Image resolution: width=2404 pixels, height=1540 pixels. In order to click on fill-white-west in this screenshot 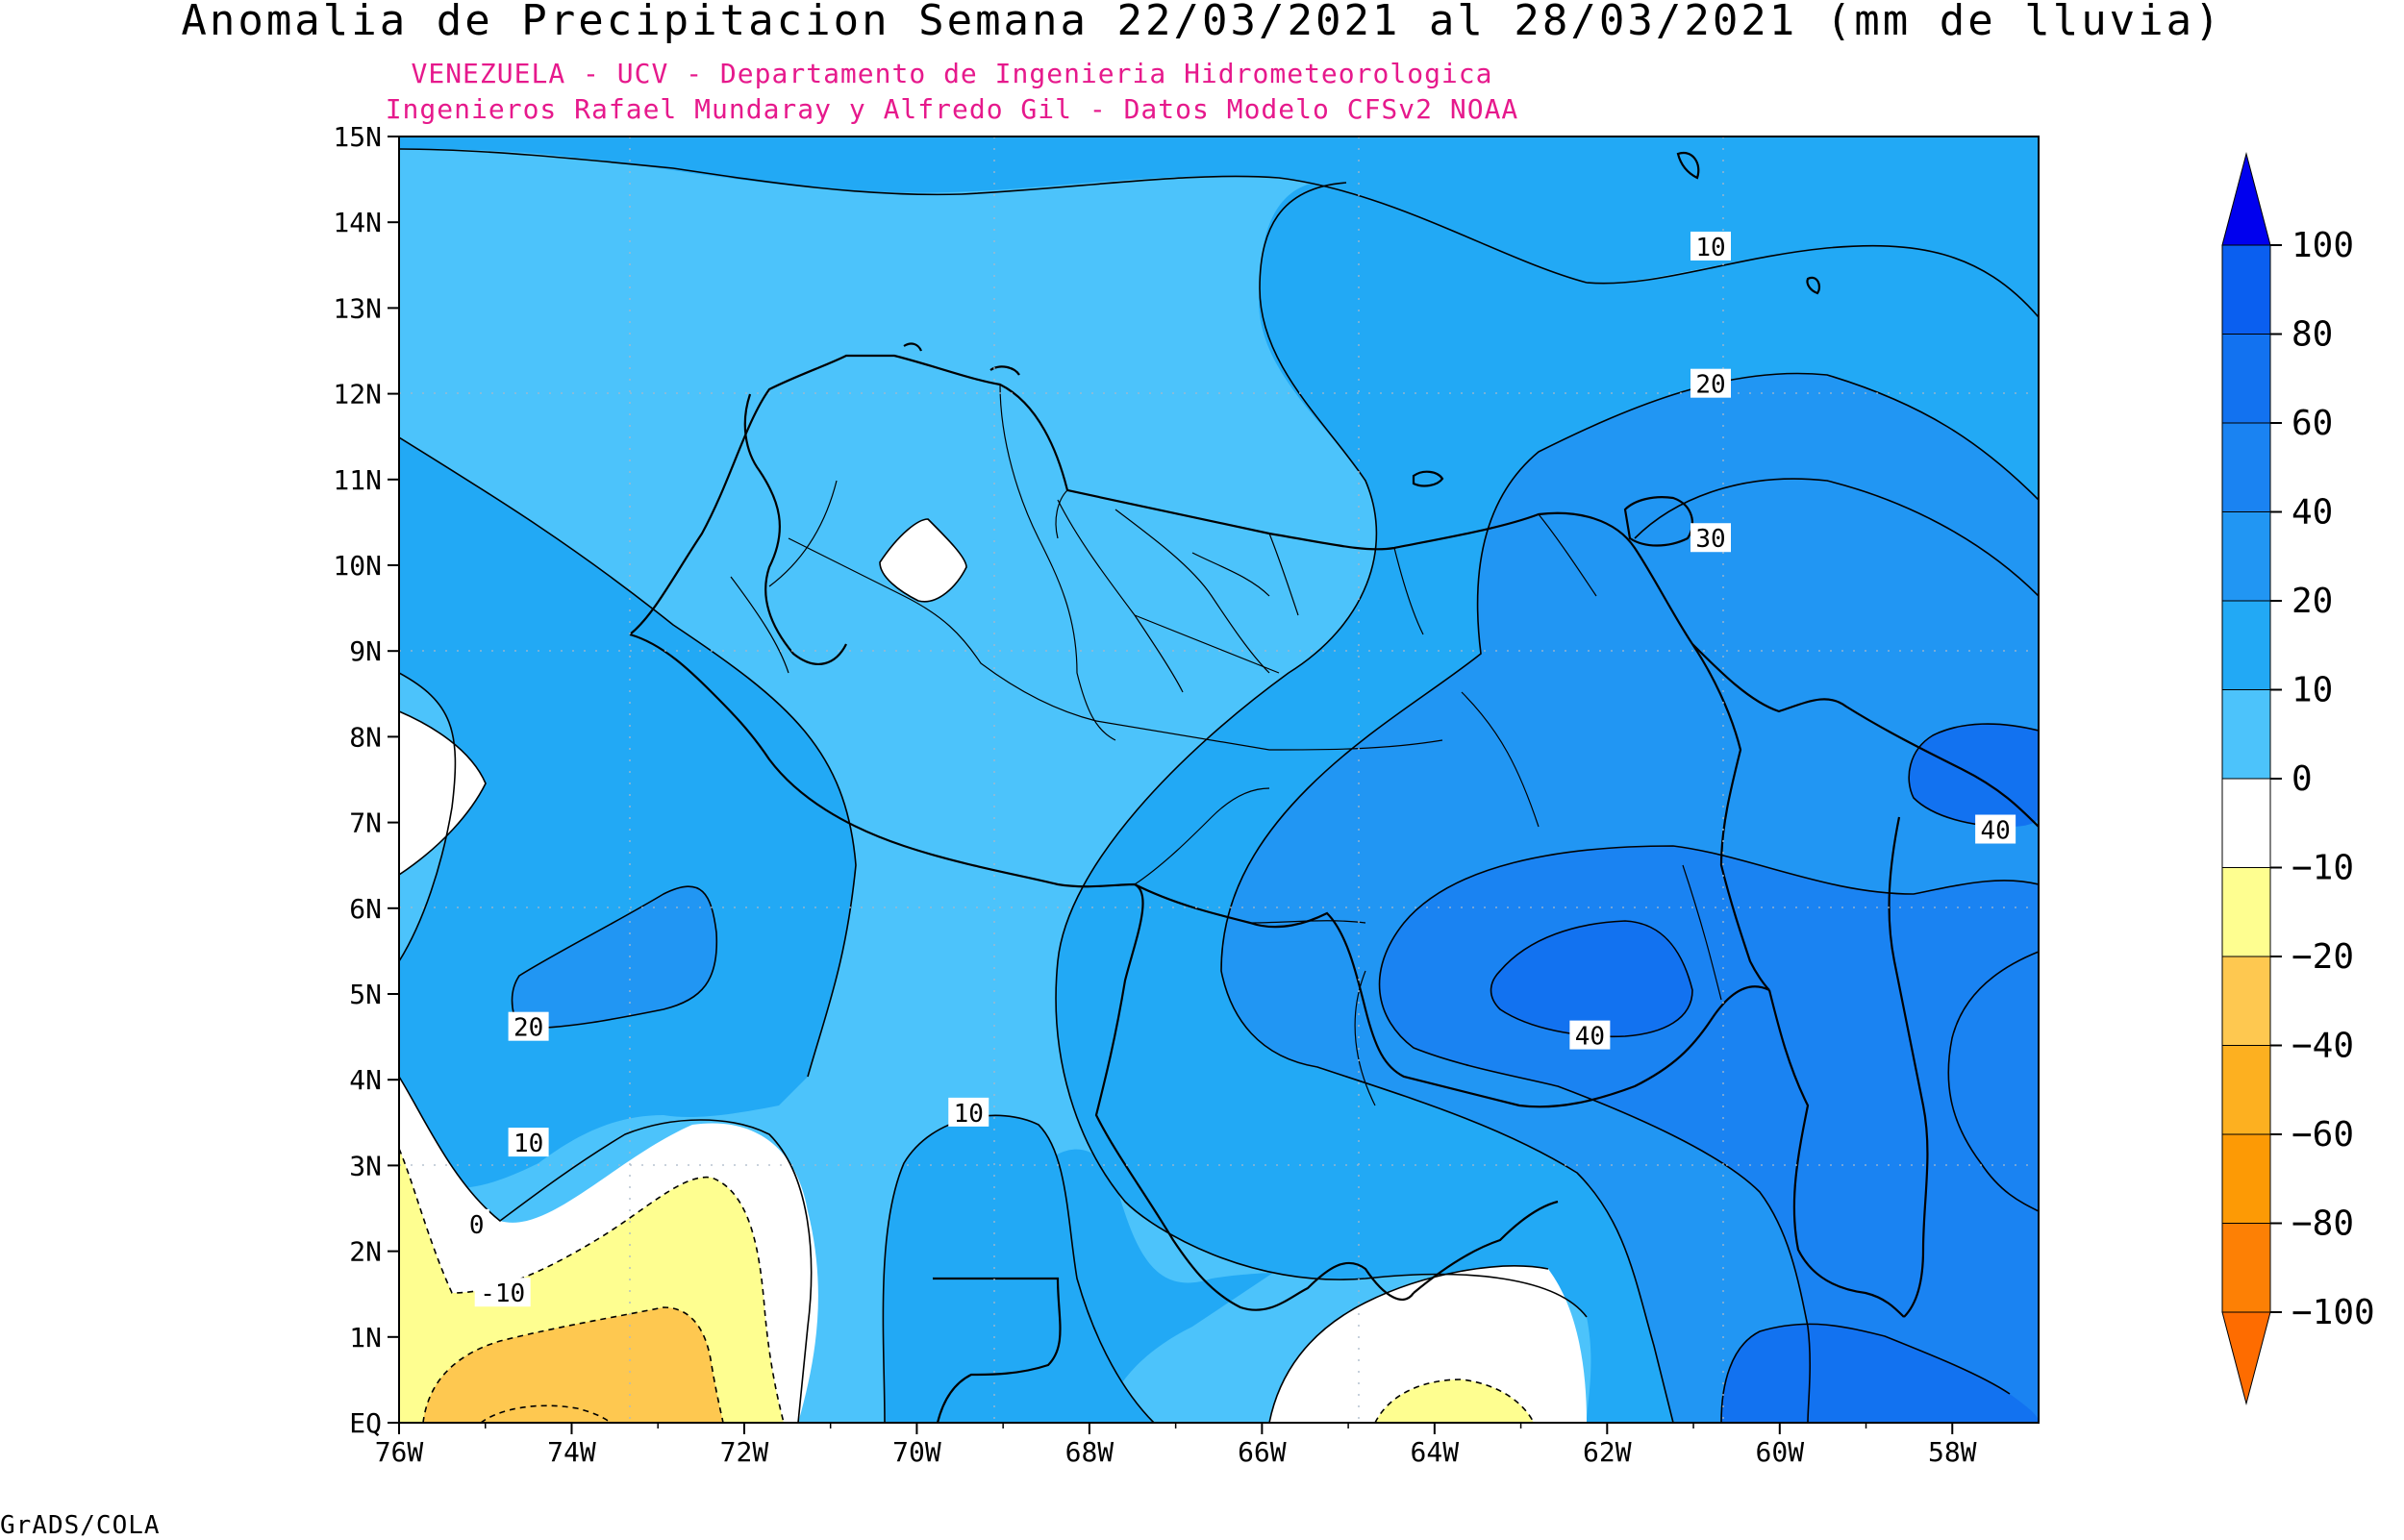, I will do `click(442, 793)`.